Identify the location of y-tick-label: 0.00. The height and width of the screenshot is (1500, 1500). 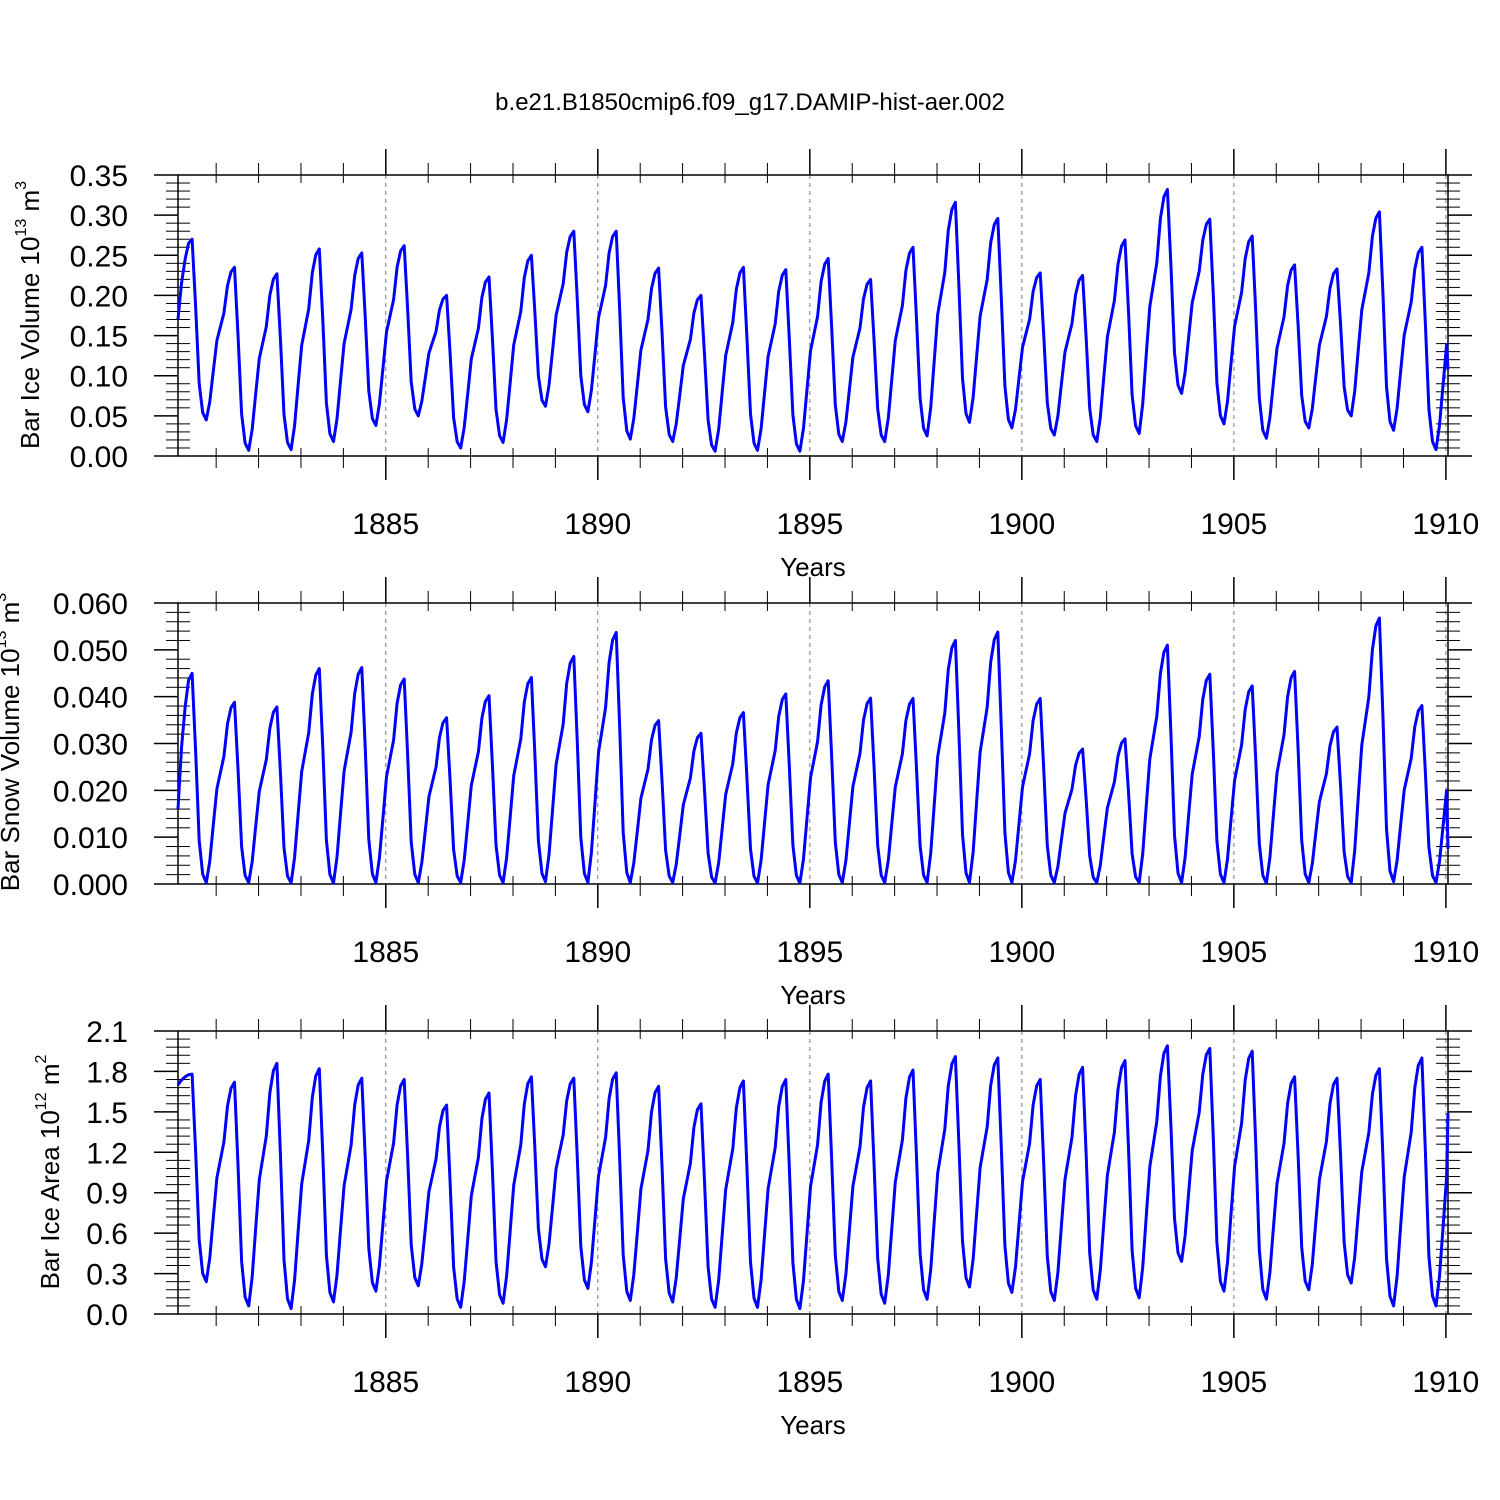
(99, 457).